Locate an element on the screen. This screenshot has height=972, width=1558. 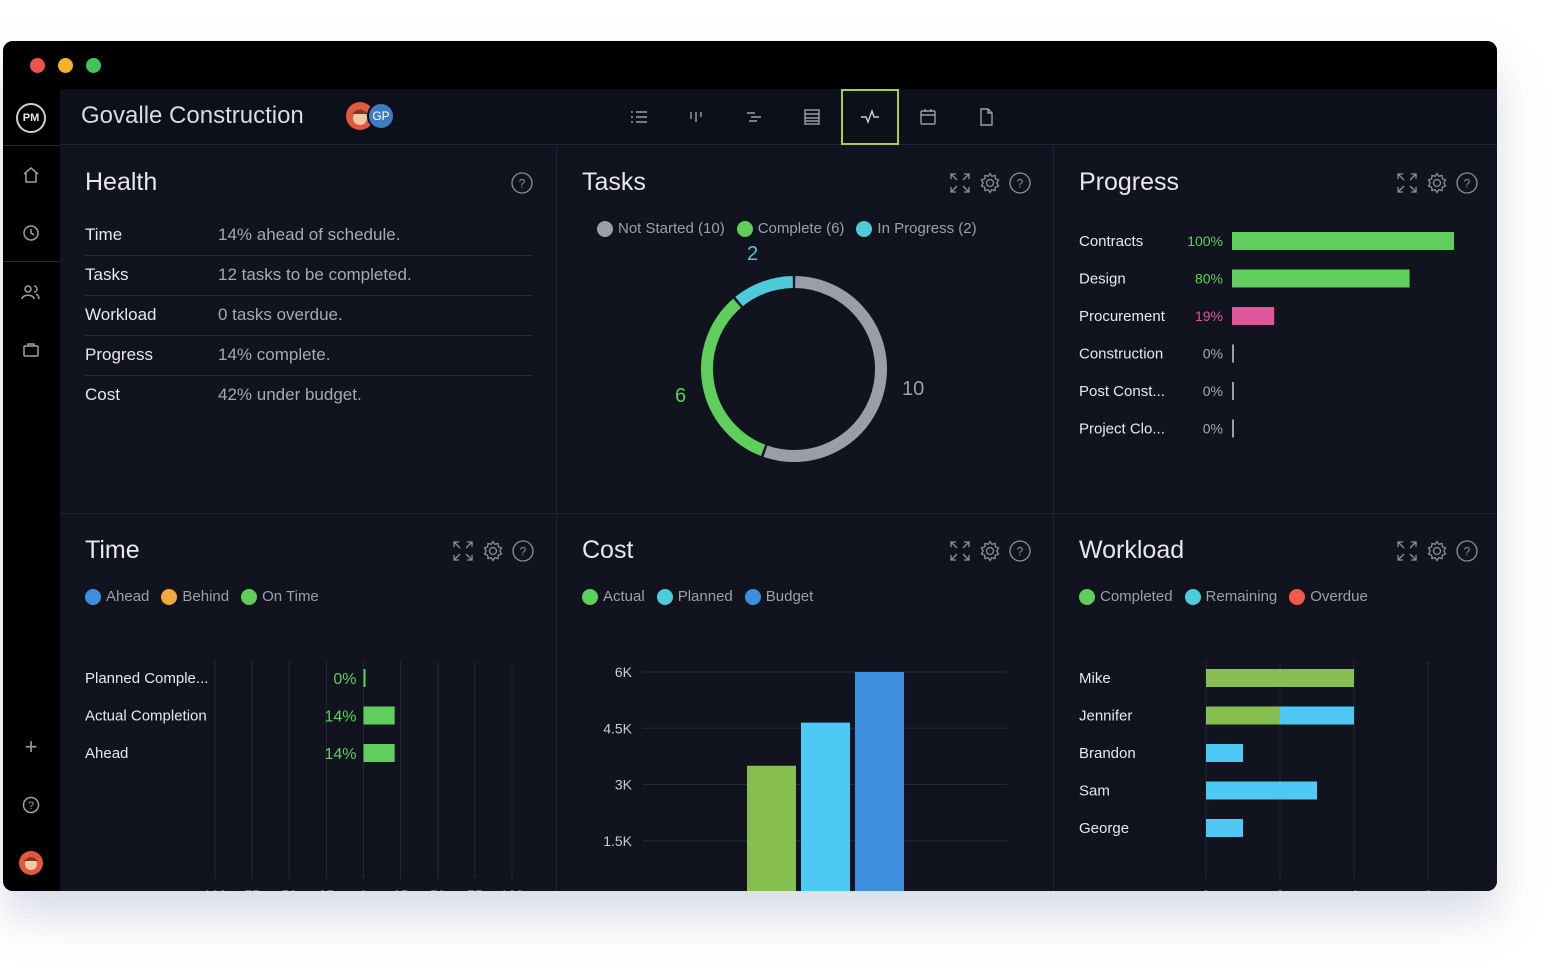
health-row-value: 14% complete. is located at coordinates (274, 354).